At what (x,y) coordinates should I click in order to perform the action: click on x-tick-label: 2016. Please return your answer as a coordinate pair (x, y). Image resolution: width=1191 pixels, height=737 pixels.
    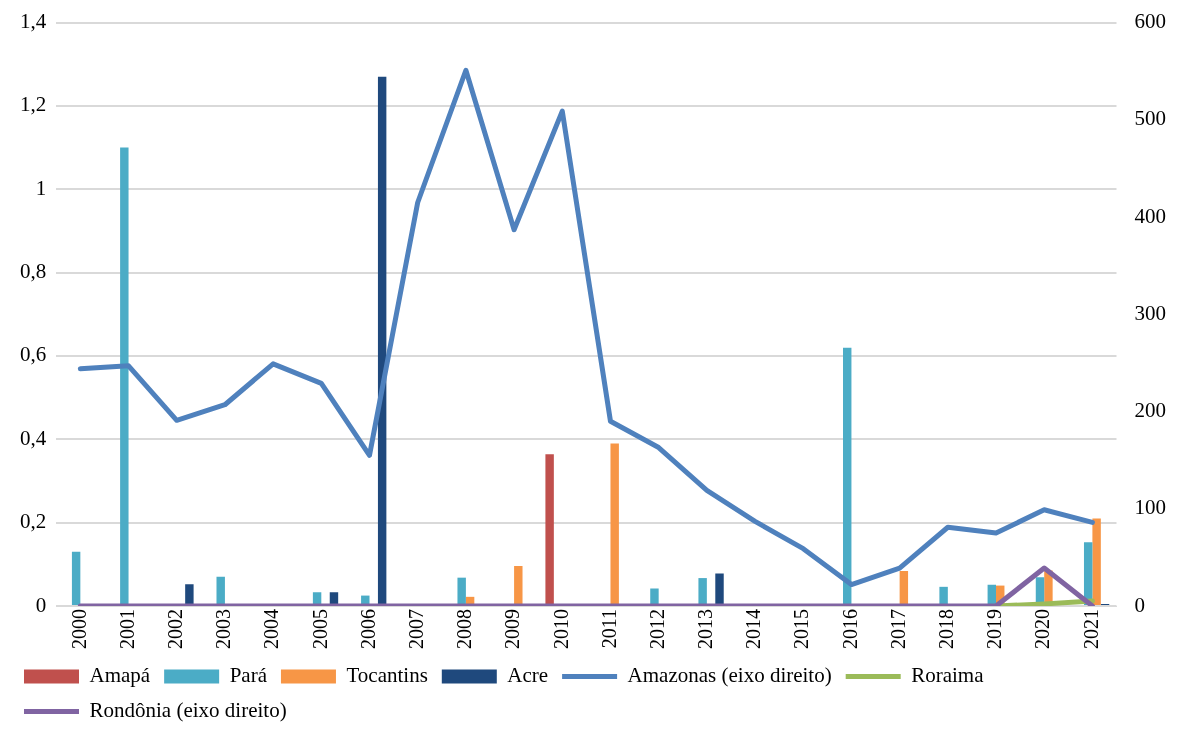
    Looking at the image, I should click on (849, 629).